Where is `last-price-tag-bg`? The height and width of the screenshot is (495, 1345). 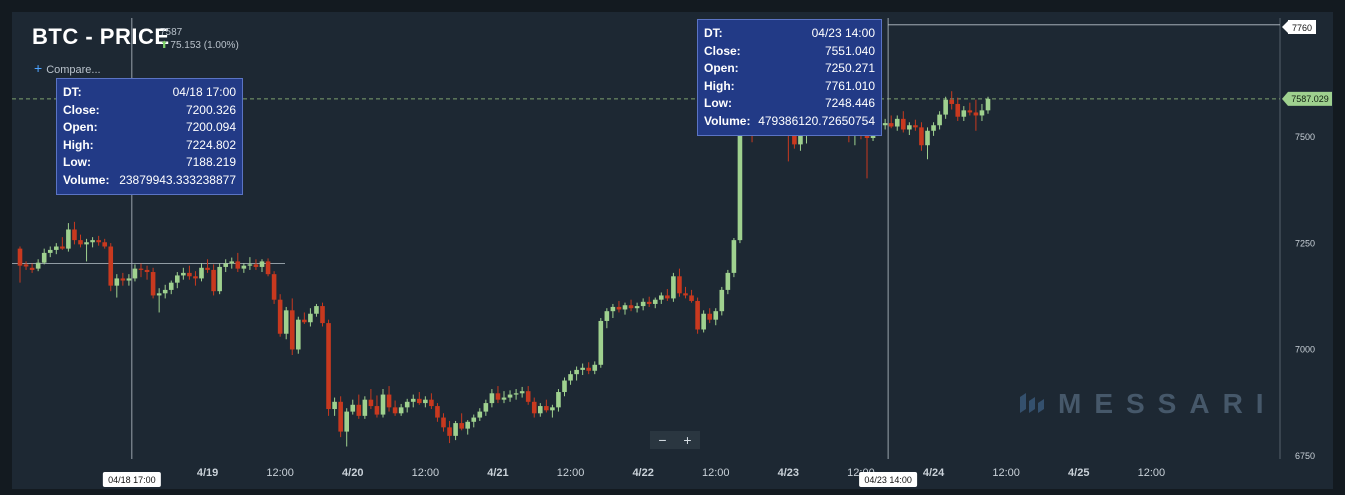
last-price-tag-bg is located at coordinates (1310, 98).